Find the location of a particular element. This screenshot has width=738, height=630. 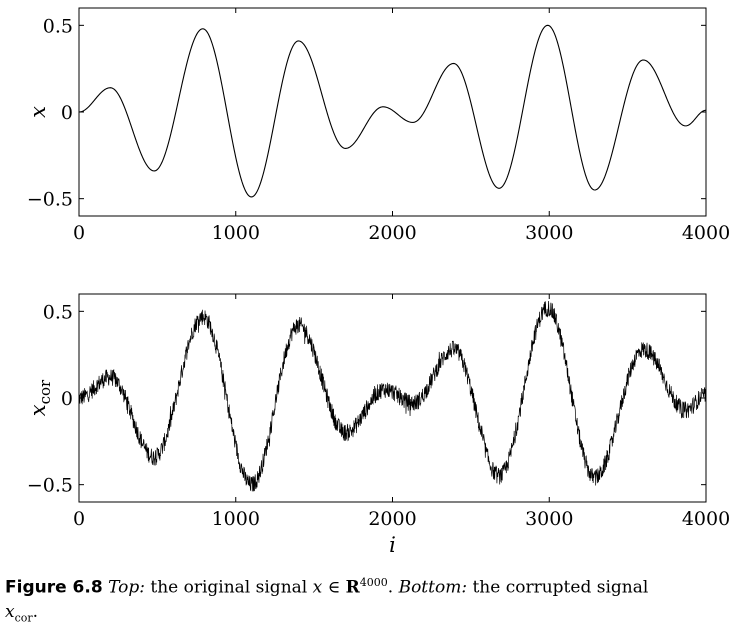

top-ytick-label: 0.5 is located at coordinates (58, 26).